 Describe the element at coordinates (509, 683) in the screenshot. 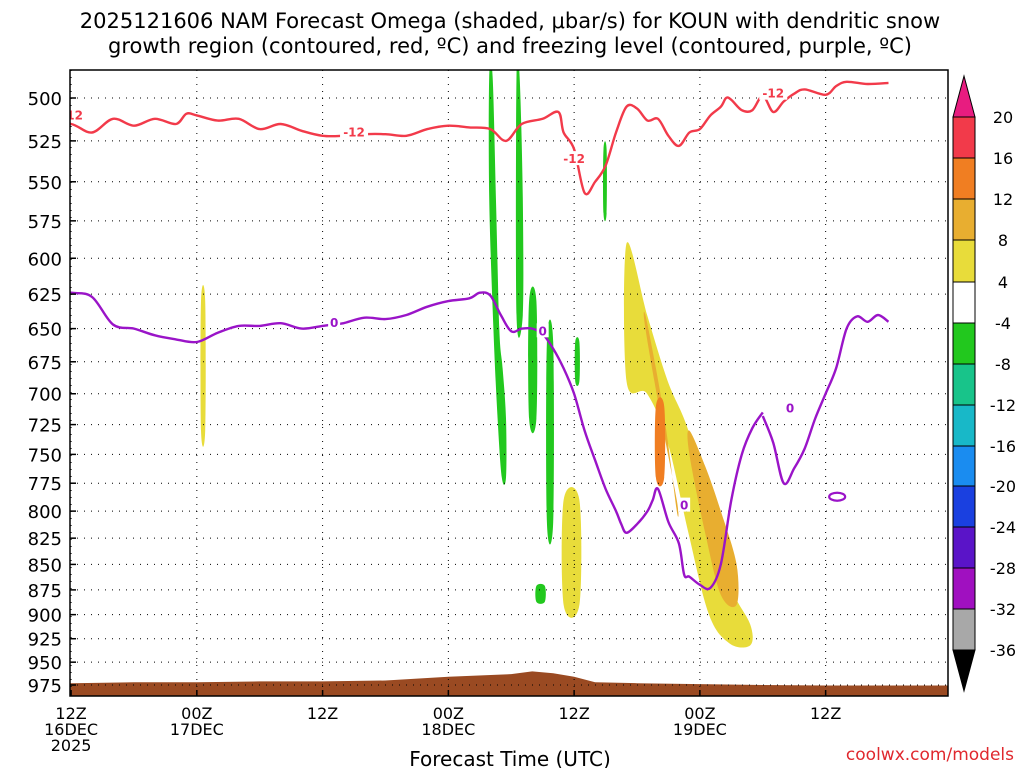

I see `terrain-fill` at that location.